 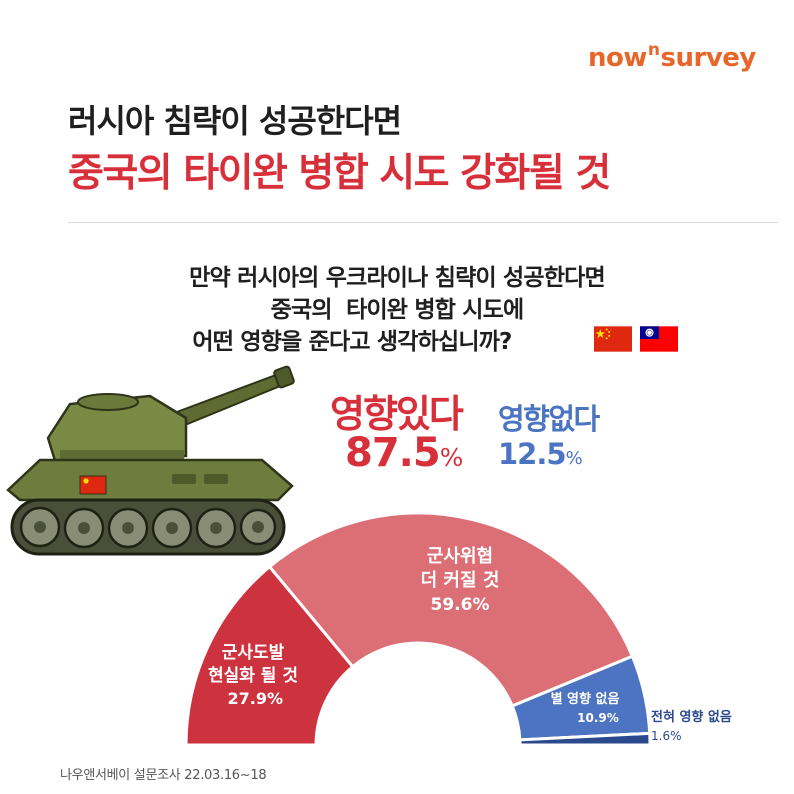 I want to click on slice-label-text: 전혀 영향 없음, so click(x=691, y=717).